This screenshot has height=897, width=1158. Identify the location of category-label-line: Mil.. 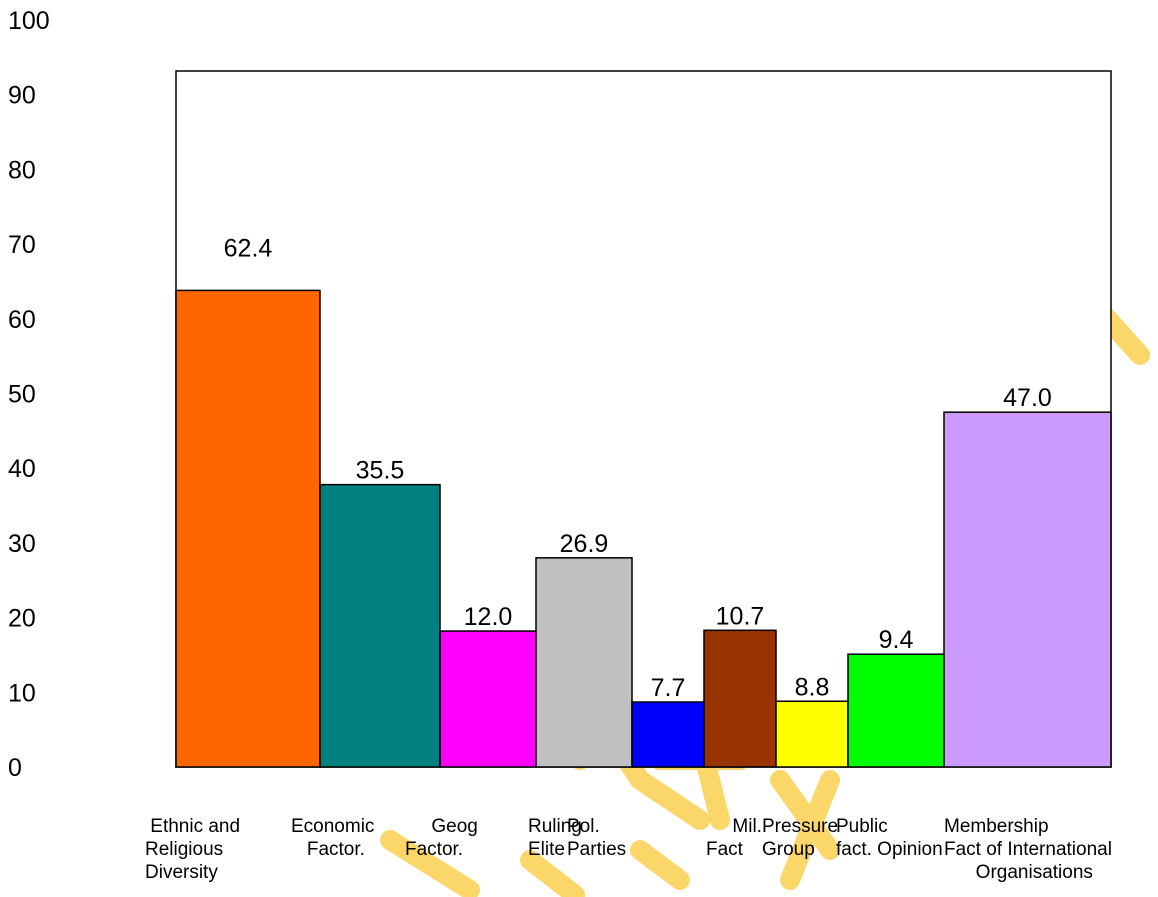
(734, 826).